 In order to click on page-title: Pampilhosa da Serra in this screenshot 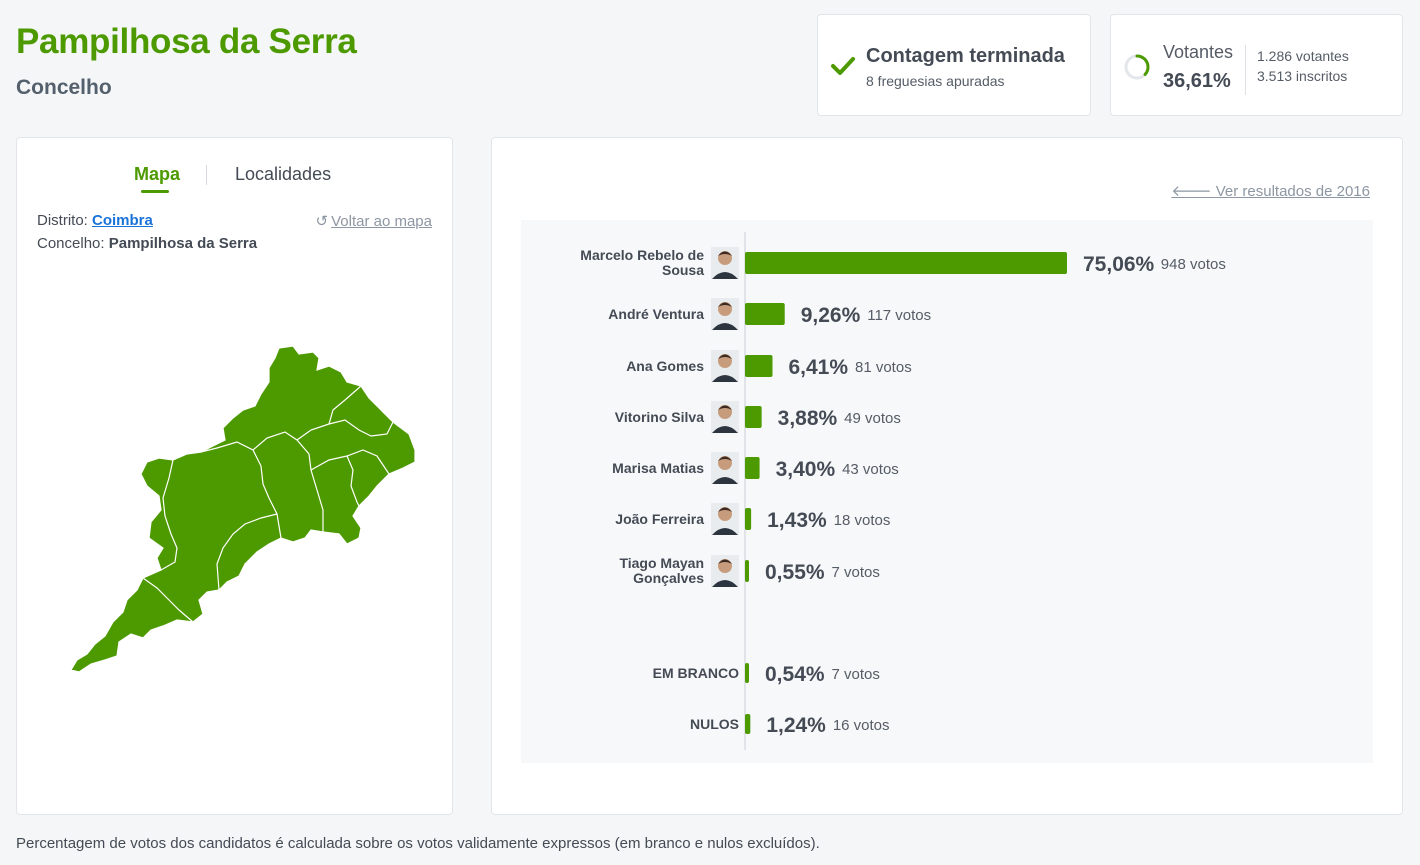, I will do `click(186, 41)`.